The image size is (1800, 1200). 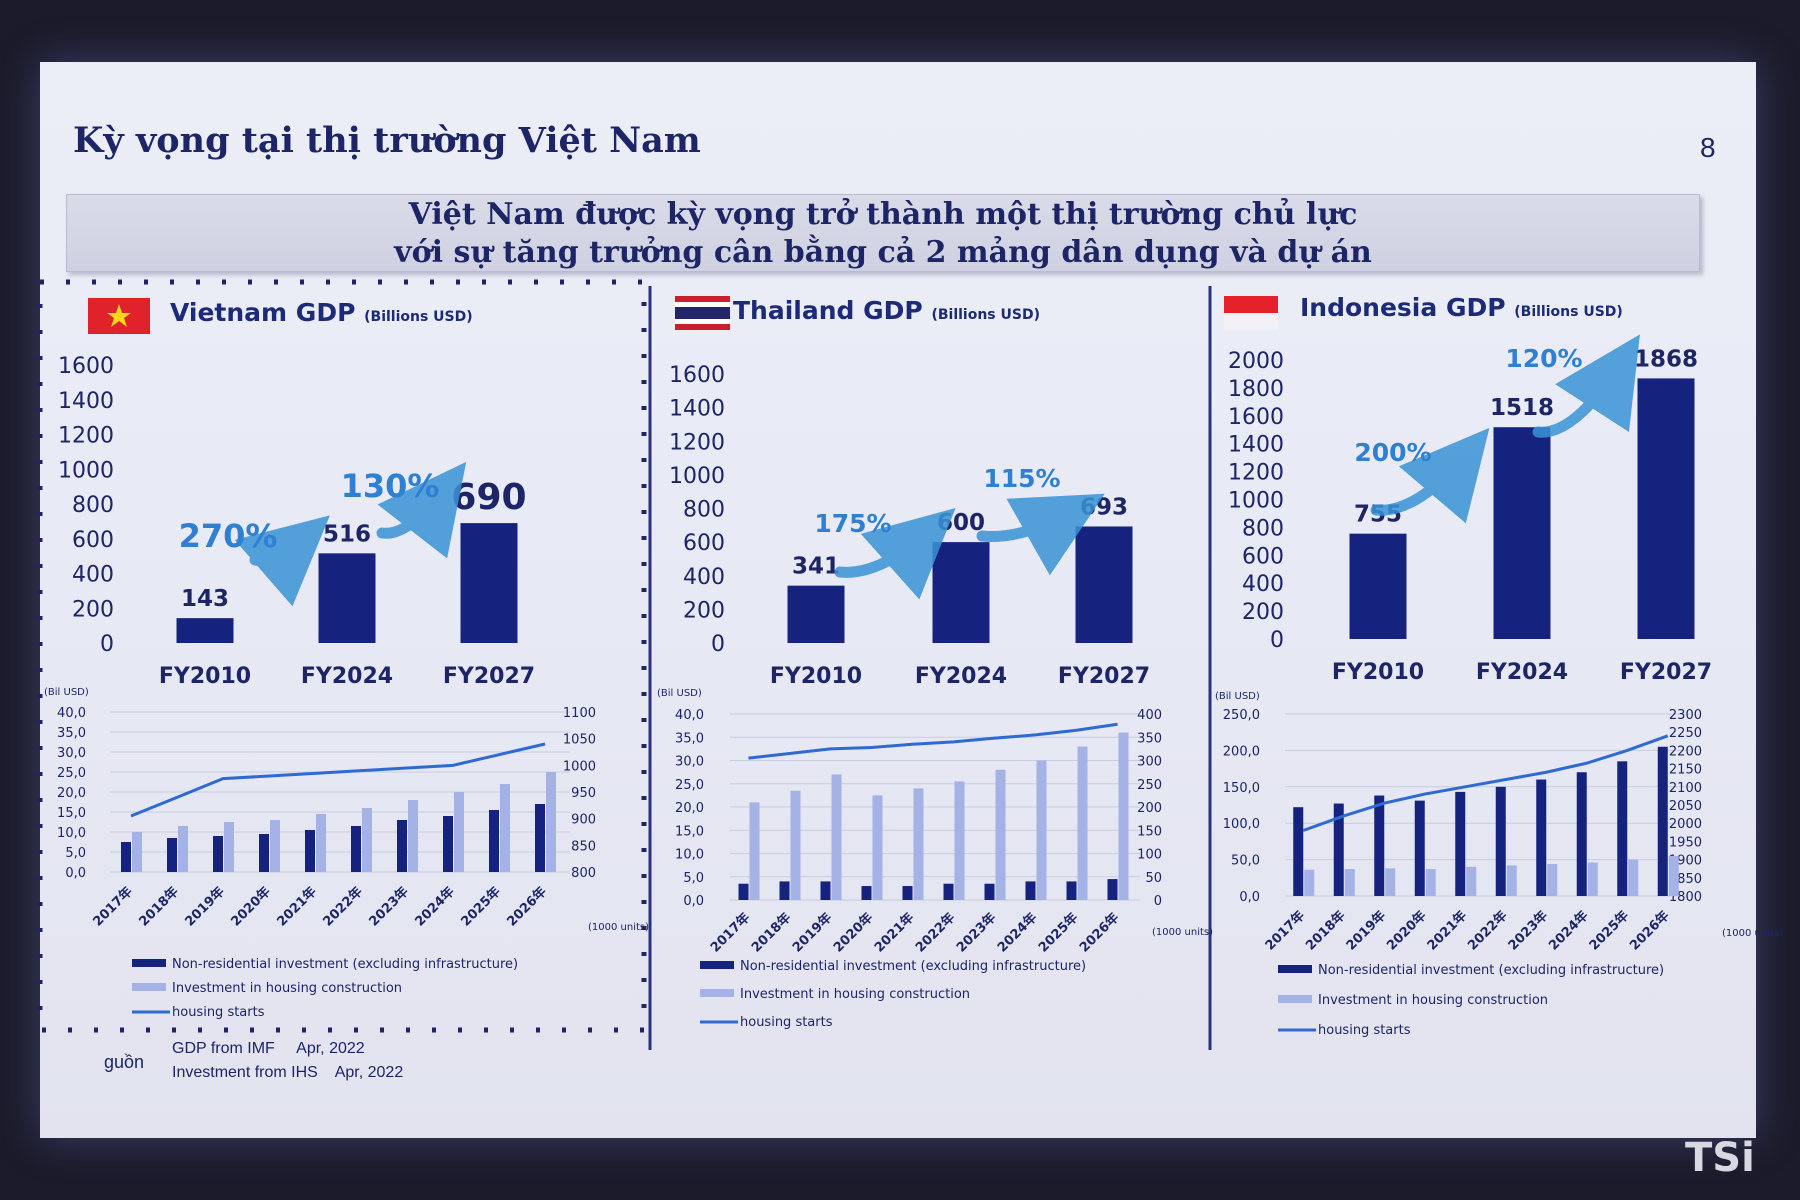 I want to click on vietnam-growth-label: 130%, so click(x=390, y=486).